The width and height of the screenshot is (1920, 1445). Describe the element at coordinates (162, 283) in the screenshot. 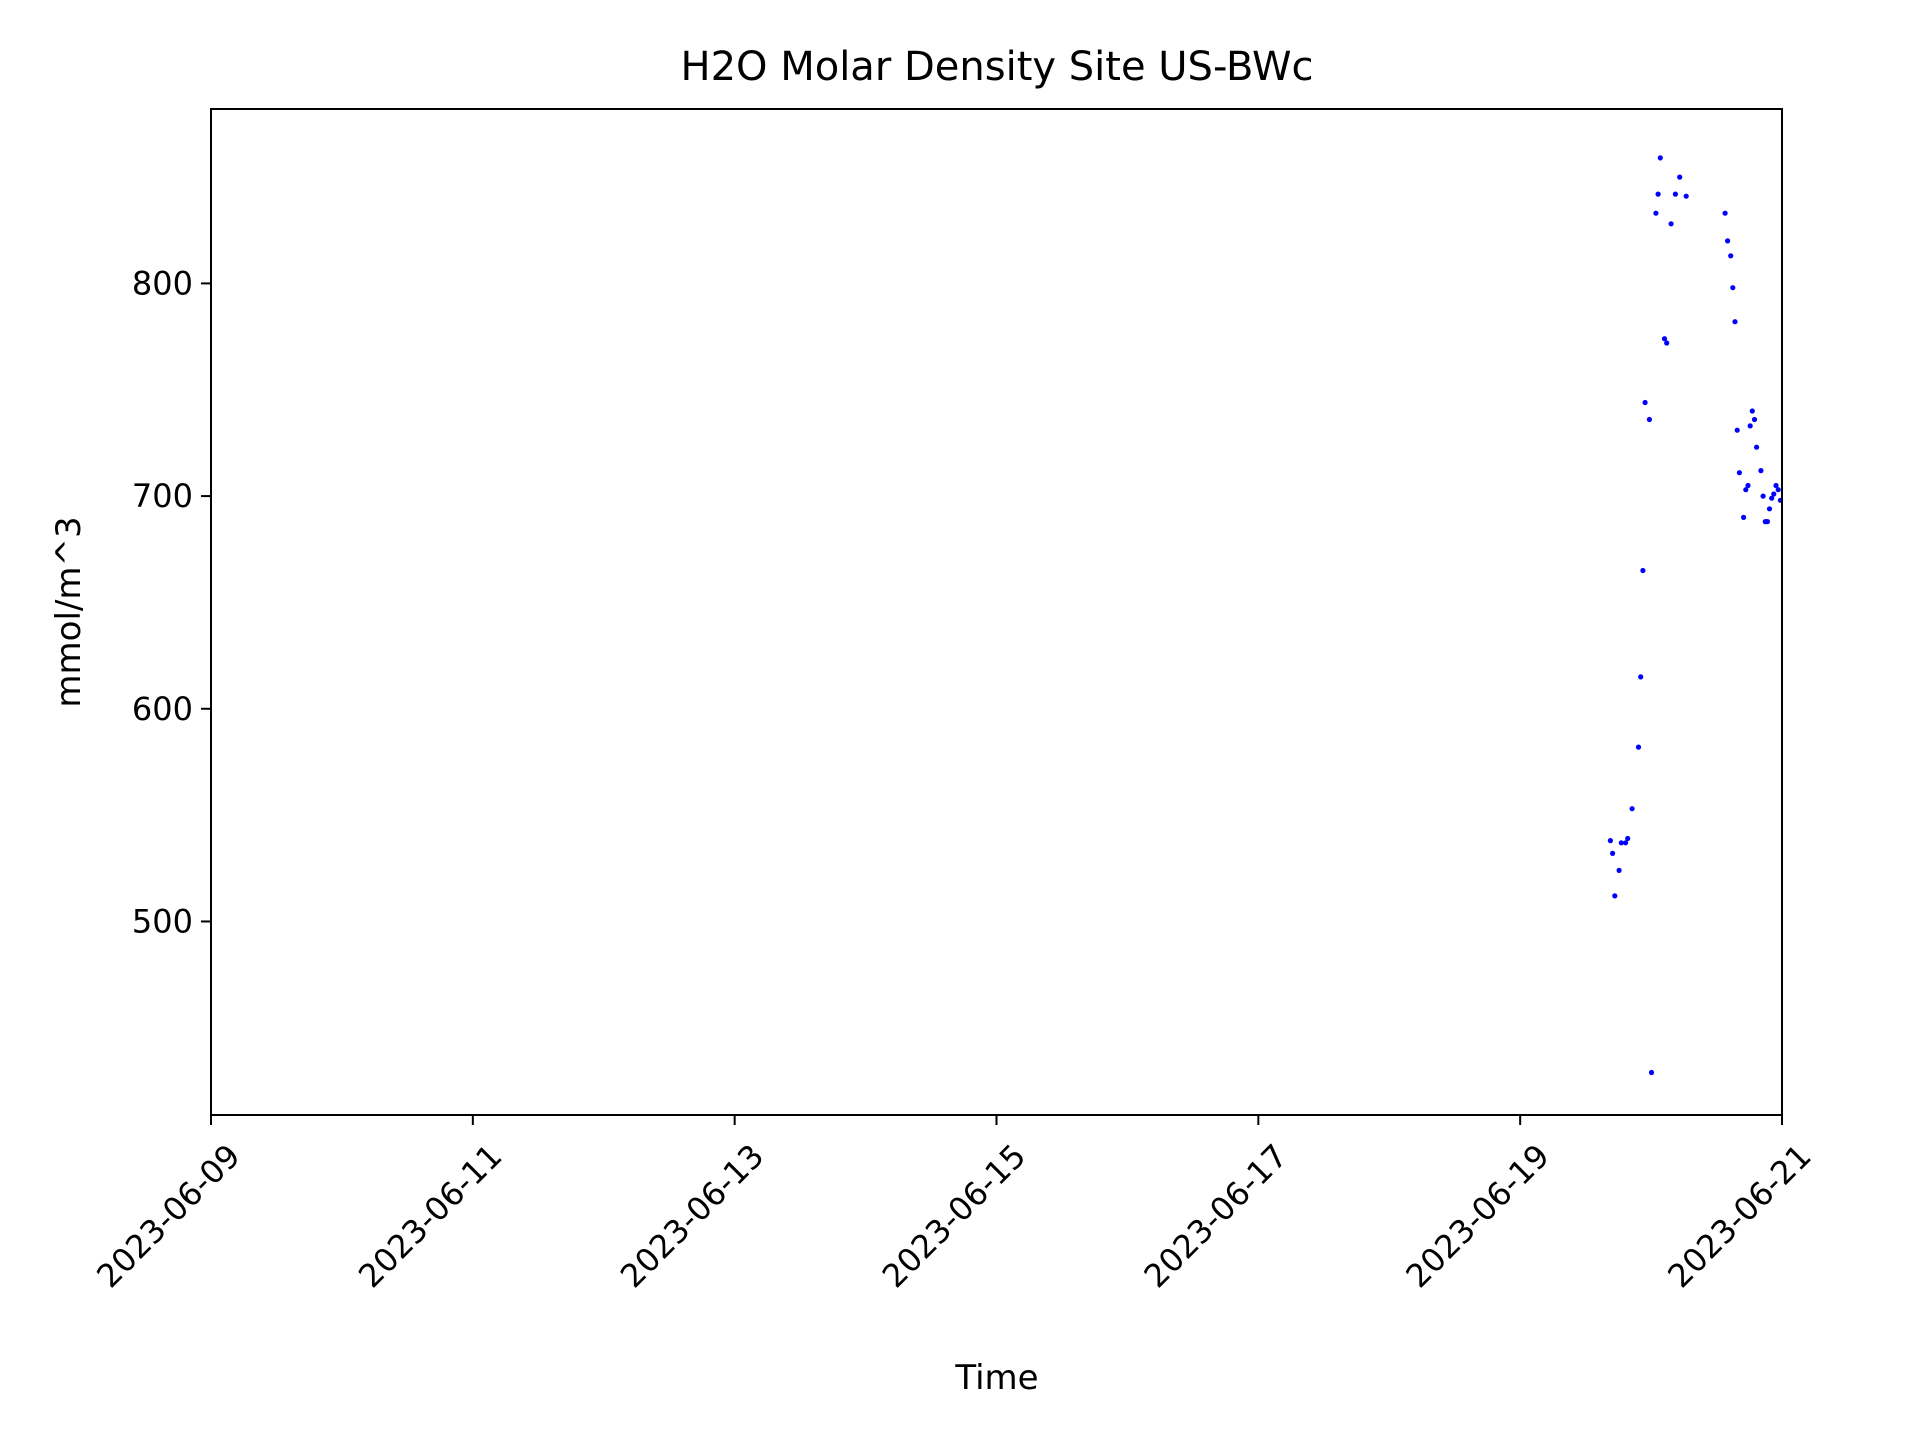

I see `y-tick-label: 800` at that location.